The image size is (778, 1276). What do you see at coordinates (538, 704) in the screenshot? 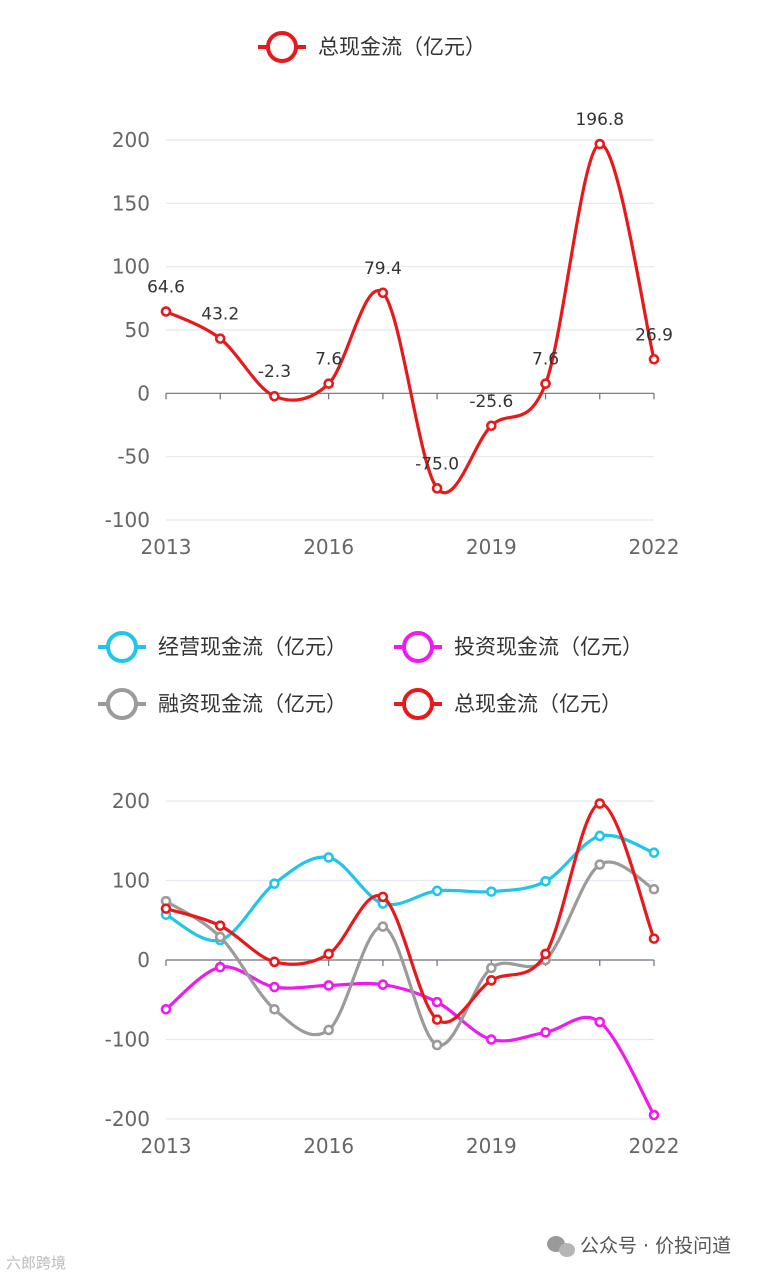
I see `chart2-legend-label-total: 总现金流（亿元）` at bounding box center [538, 704].